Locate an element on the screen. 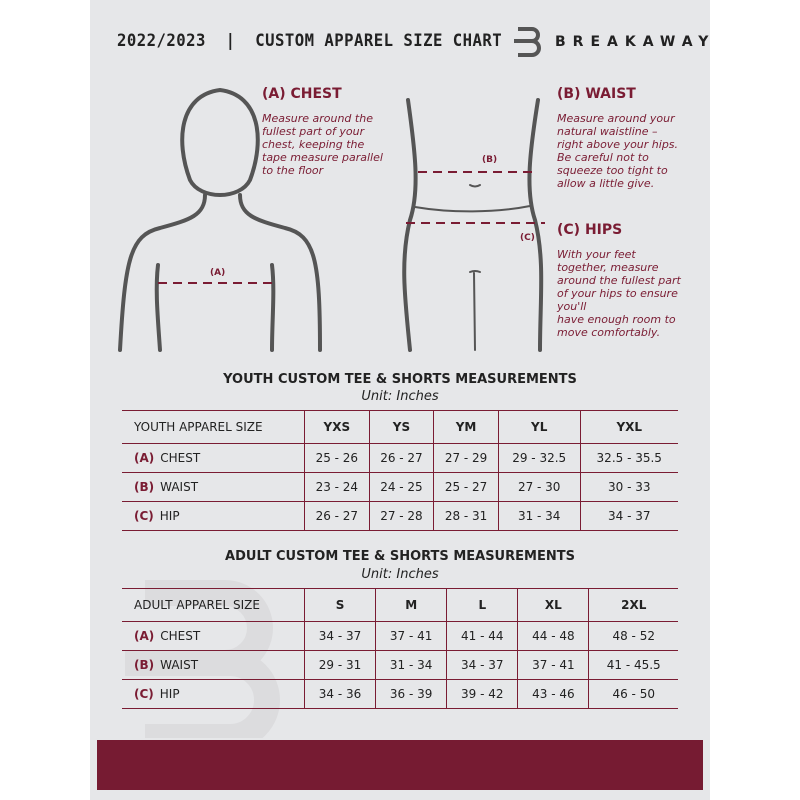 The width and height of the screenshot is (800, 800). adult-section-title: ADULT CUSTOM TEE & SHORTS MEASUREMENTS is located at coordinates (400, 556).